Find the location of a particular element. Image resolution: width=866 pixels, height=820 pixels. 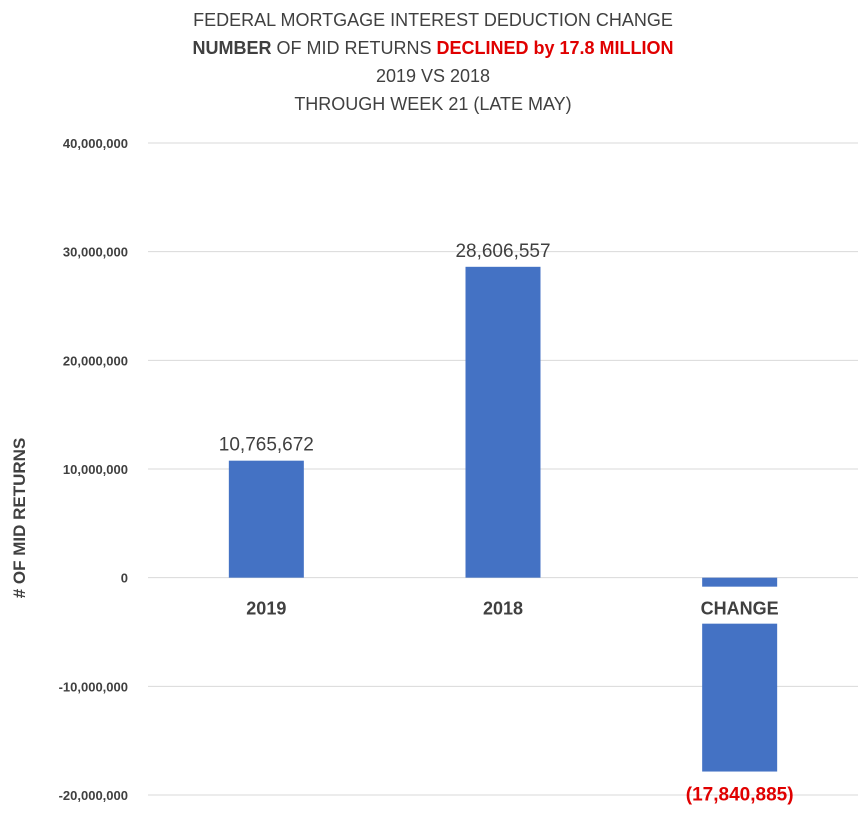

category-label-backdrop is located at coordinates (740, 605).